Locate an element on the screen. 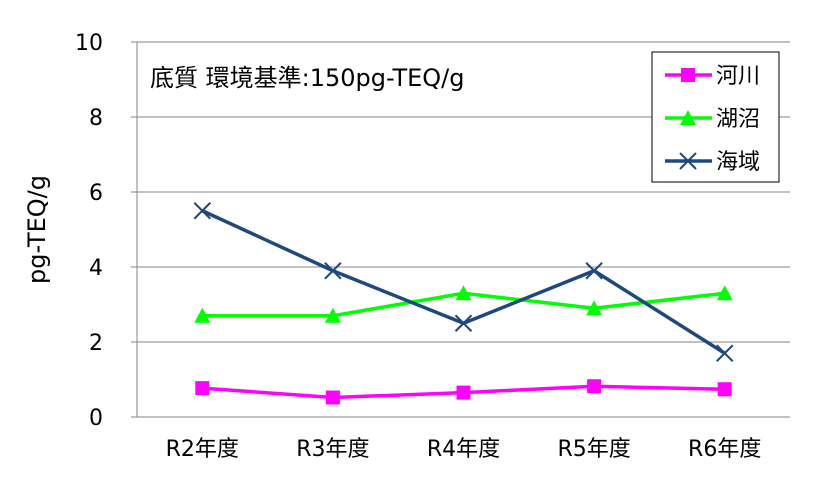 Image resolution: width=830 pixels, height=495 pixels. legend-label: 河川 is located at coordinates (738, 76).